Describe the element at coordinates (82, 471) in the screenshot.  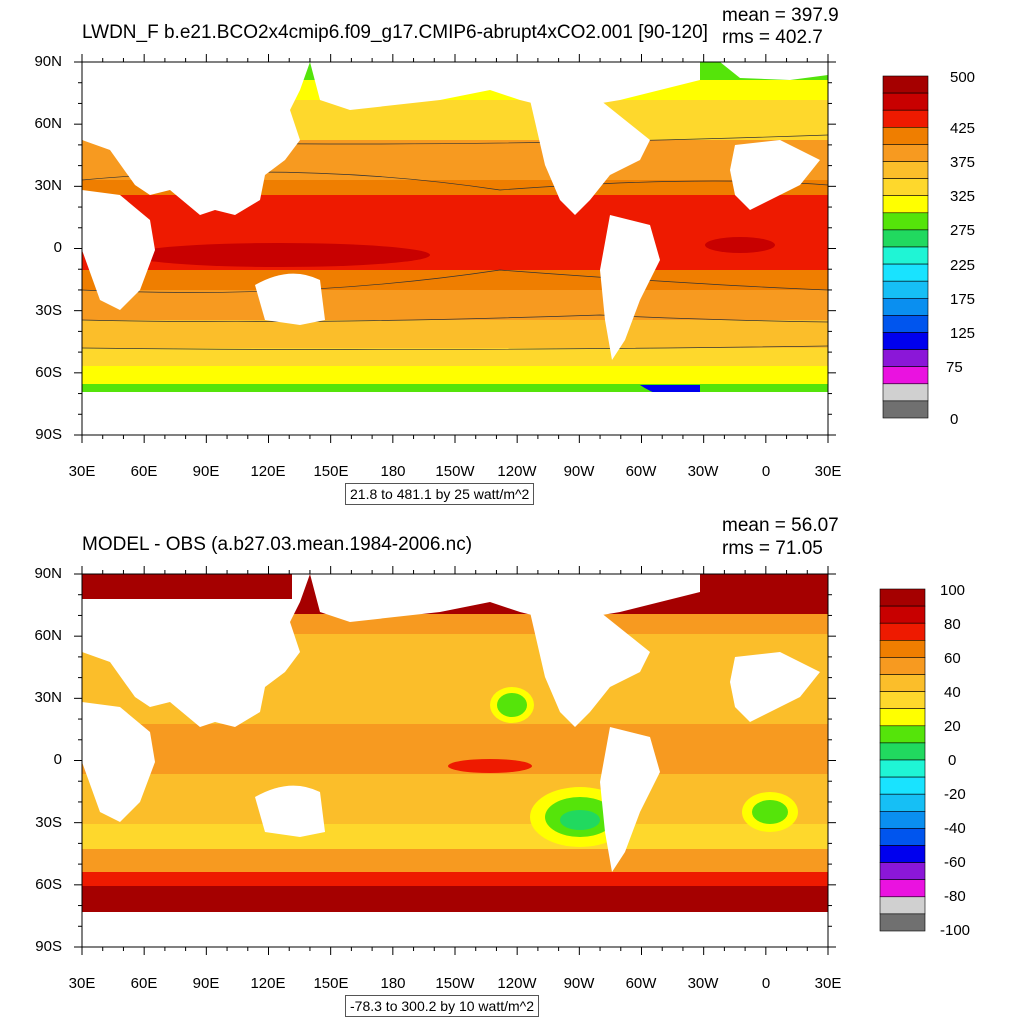
I see `top-lon-label: 30E` at that location.